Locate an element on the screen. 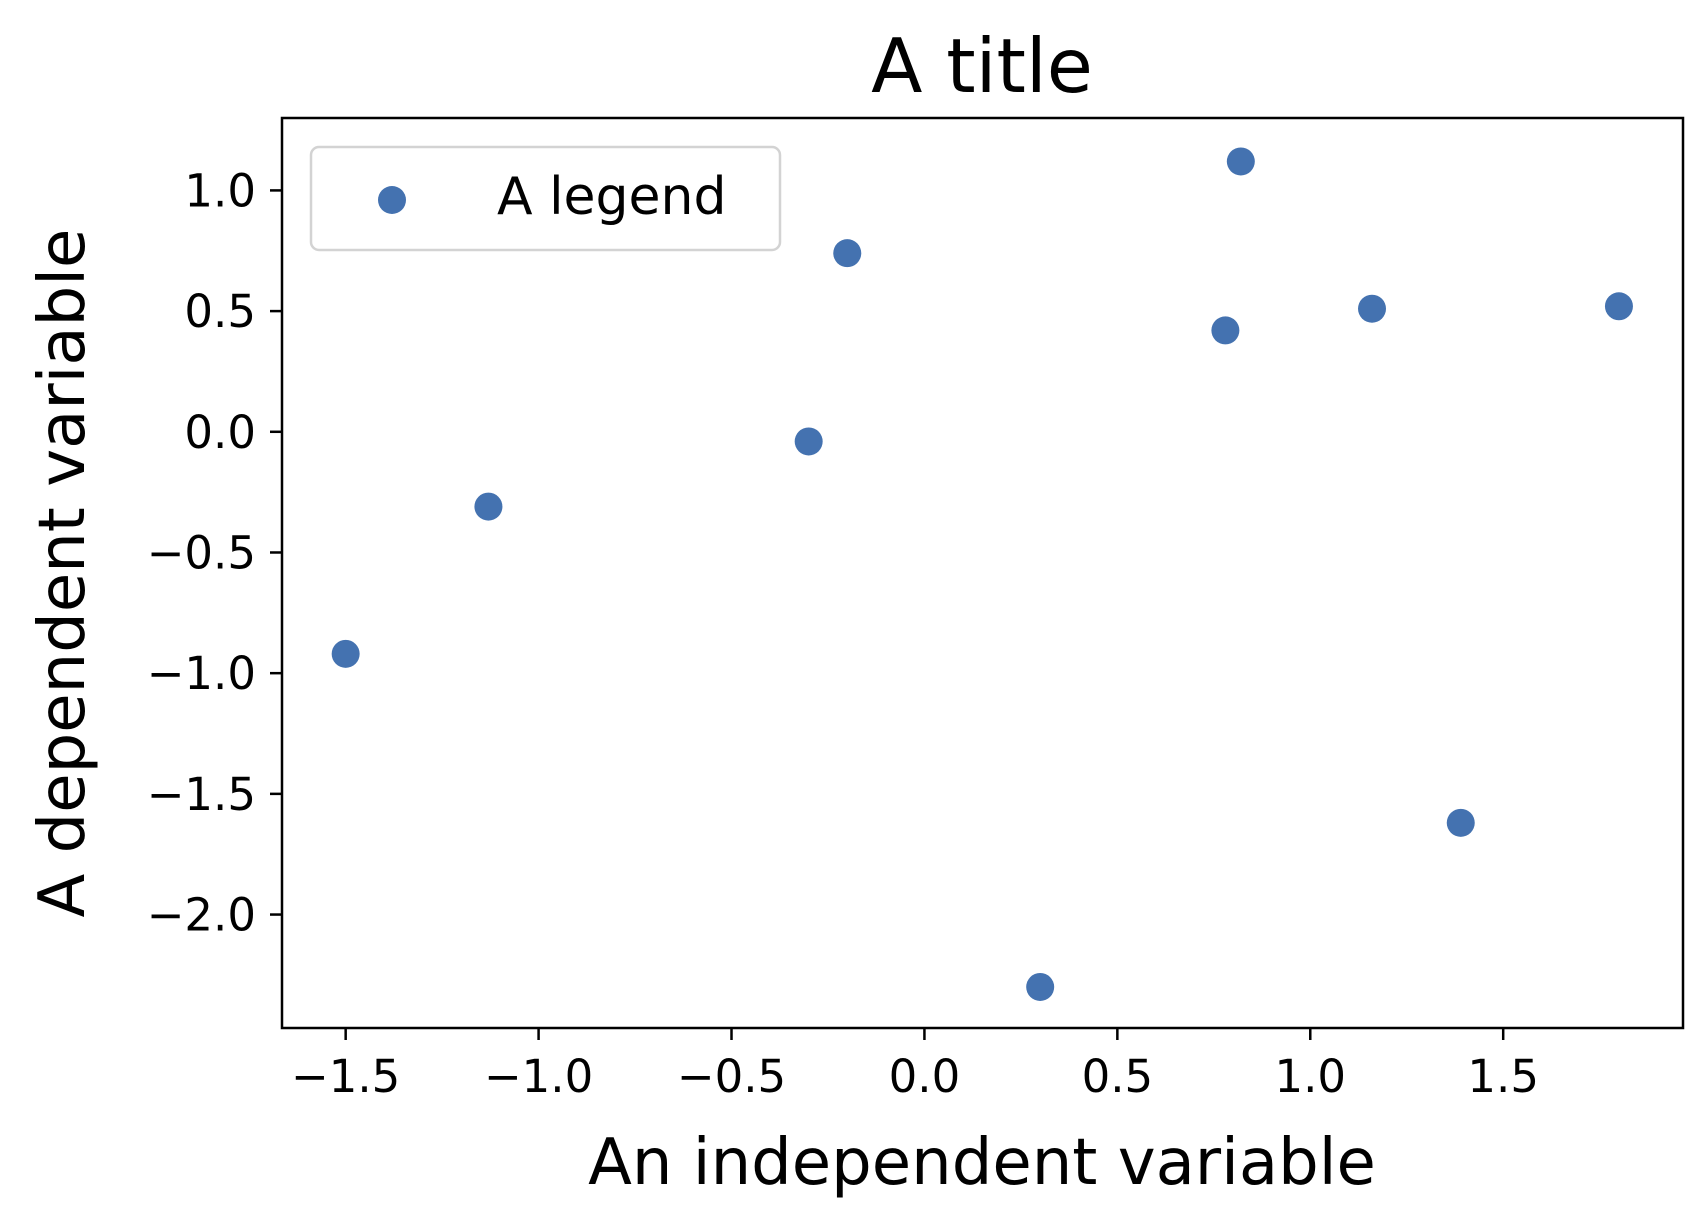 This screenshot has width=1704, height=1225. x-tick-label: −1.5 is located at coordinates (345, 1076).